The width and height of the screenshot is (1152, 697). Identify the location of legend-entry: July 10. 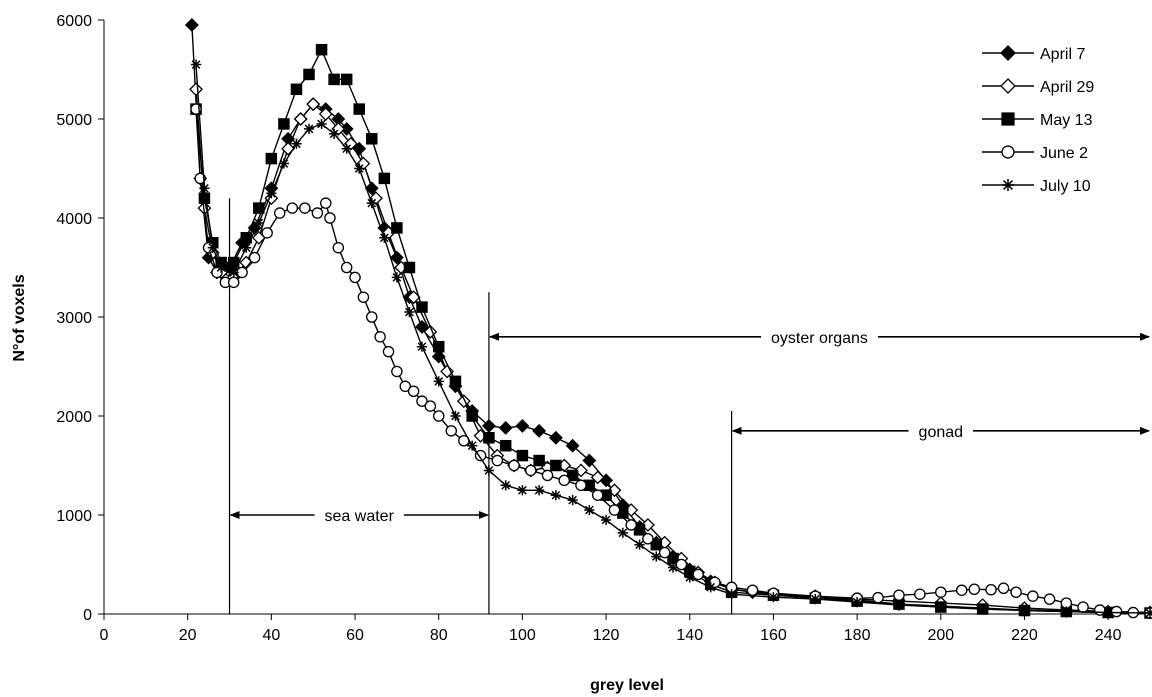
(1036, 186).